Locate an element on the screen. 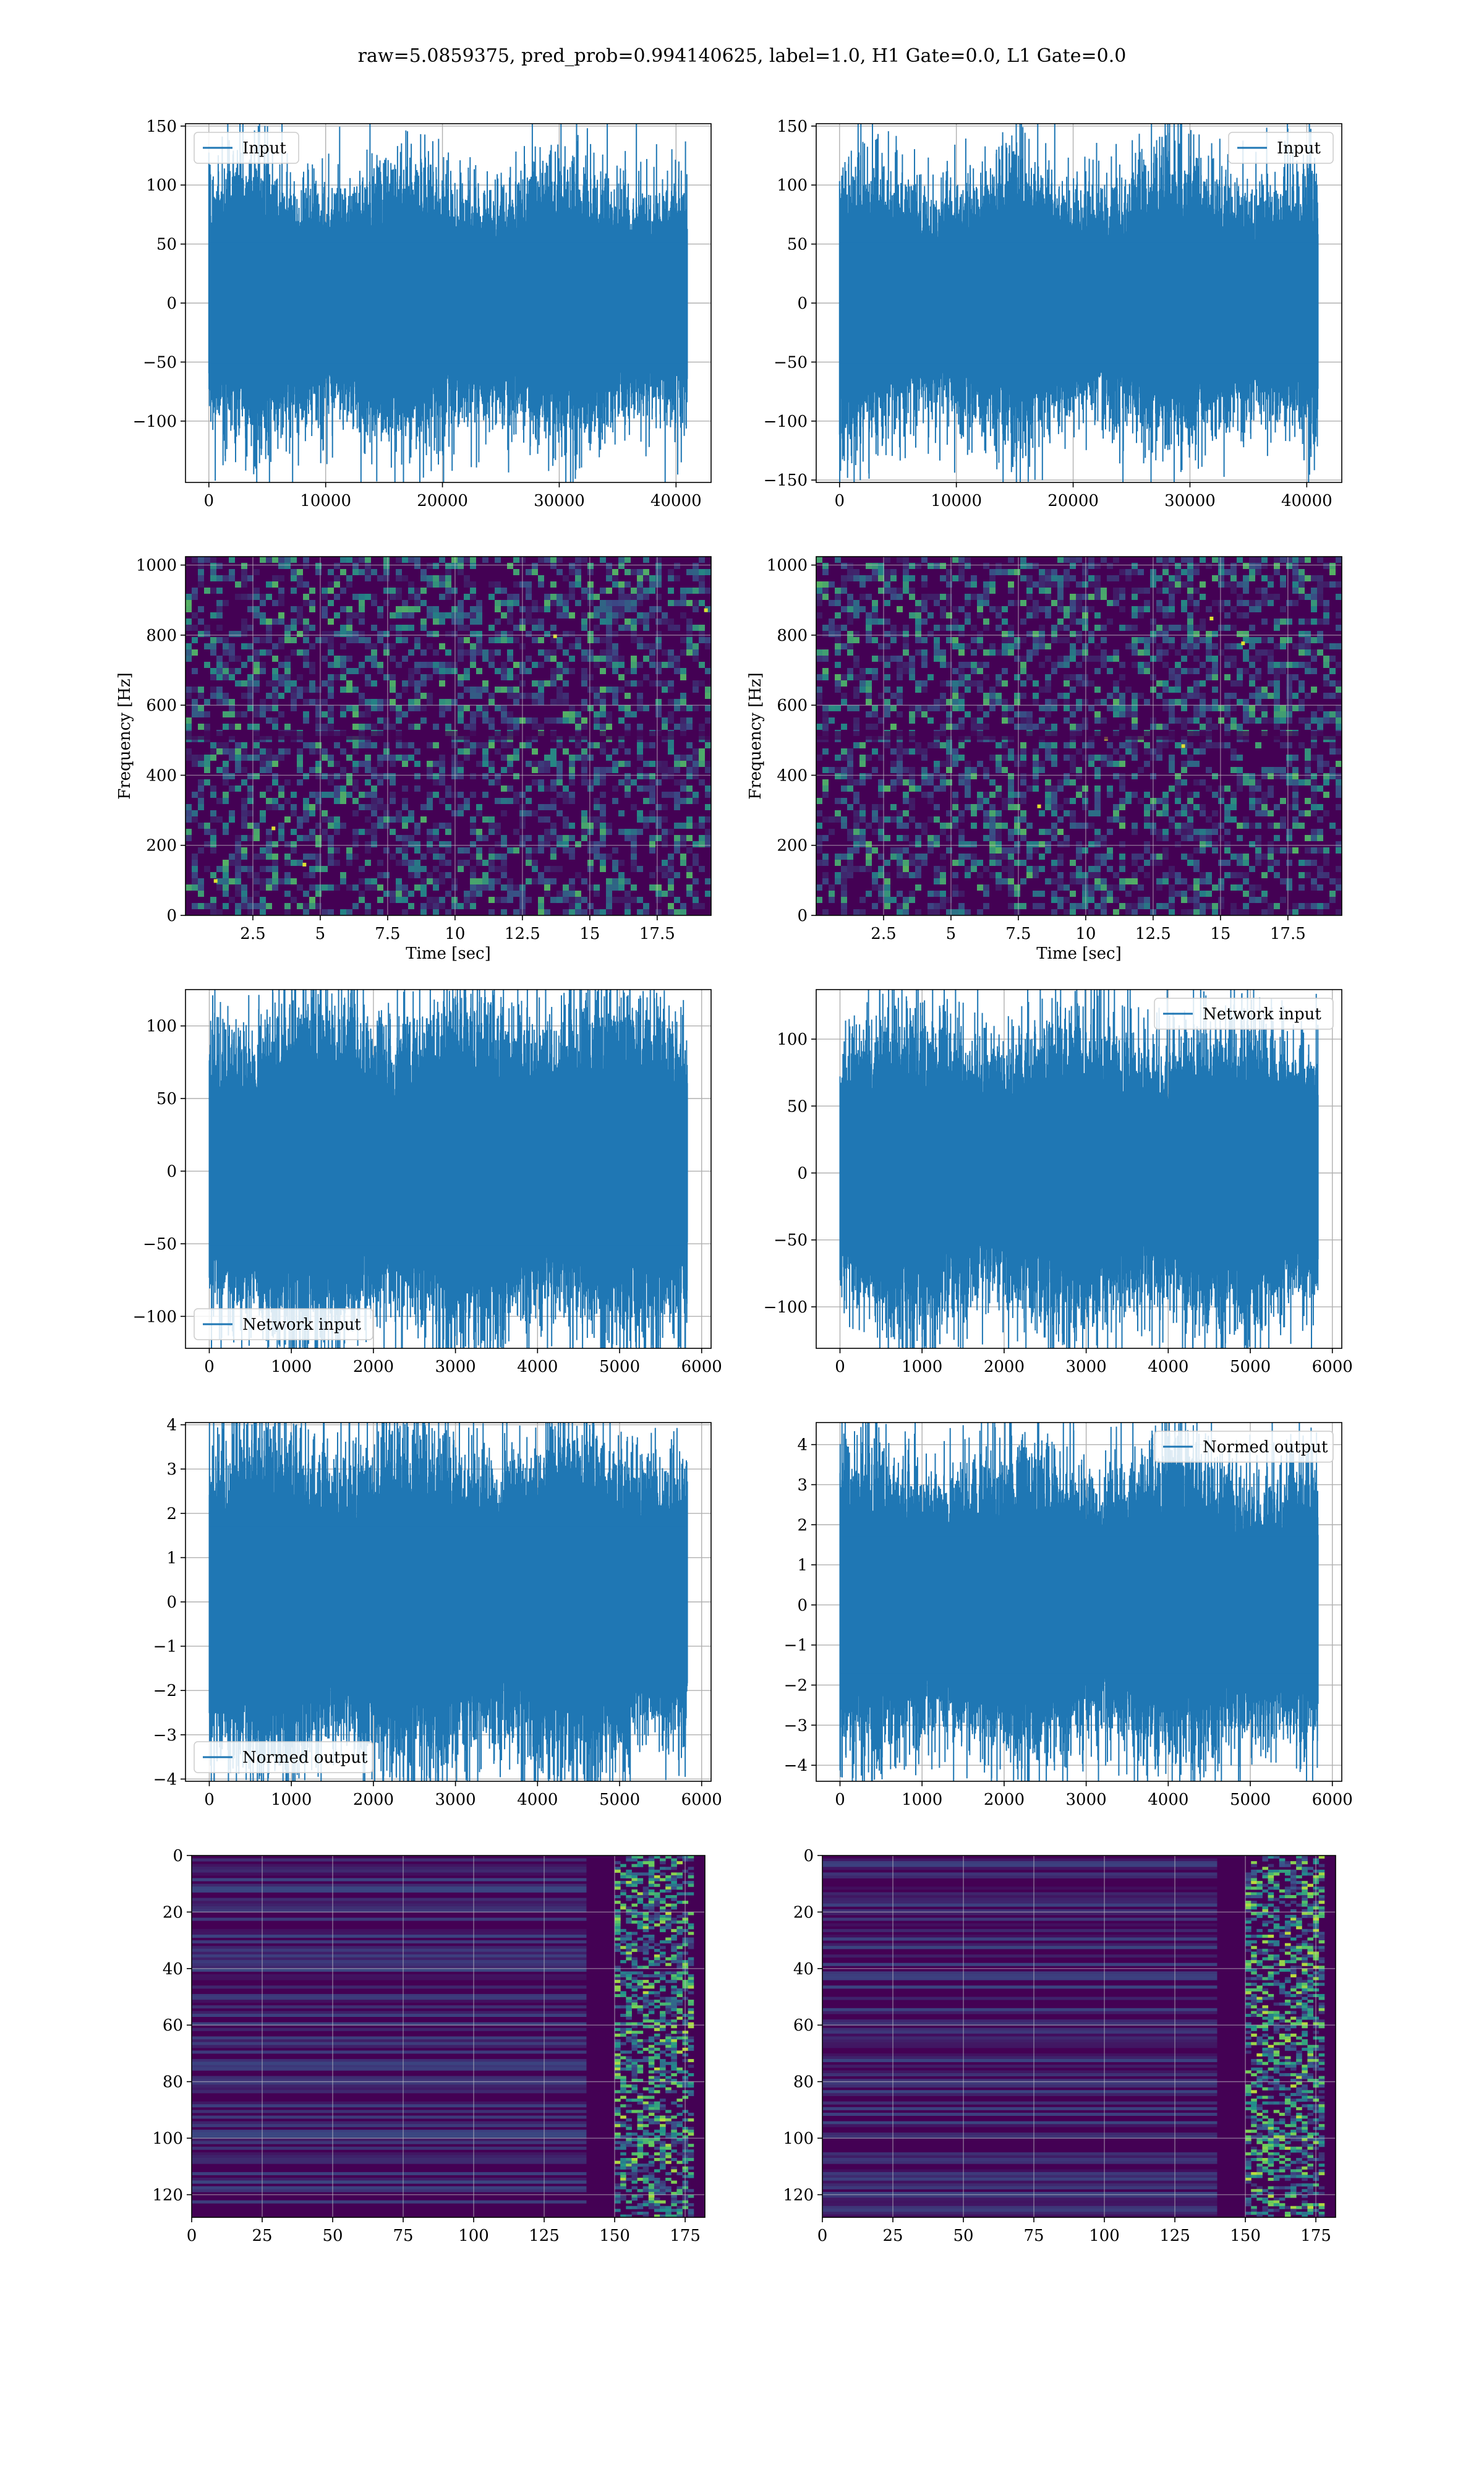 The width and height of the screenshot is (1484, 2474). ts-input-left-ytick-label: −50 is located at coordinates (160, 363).